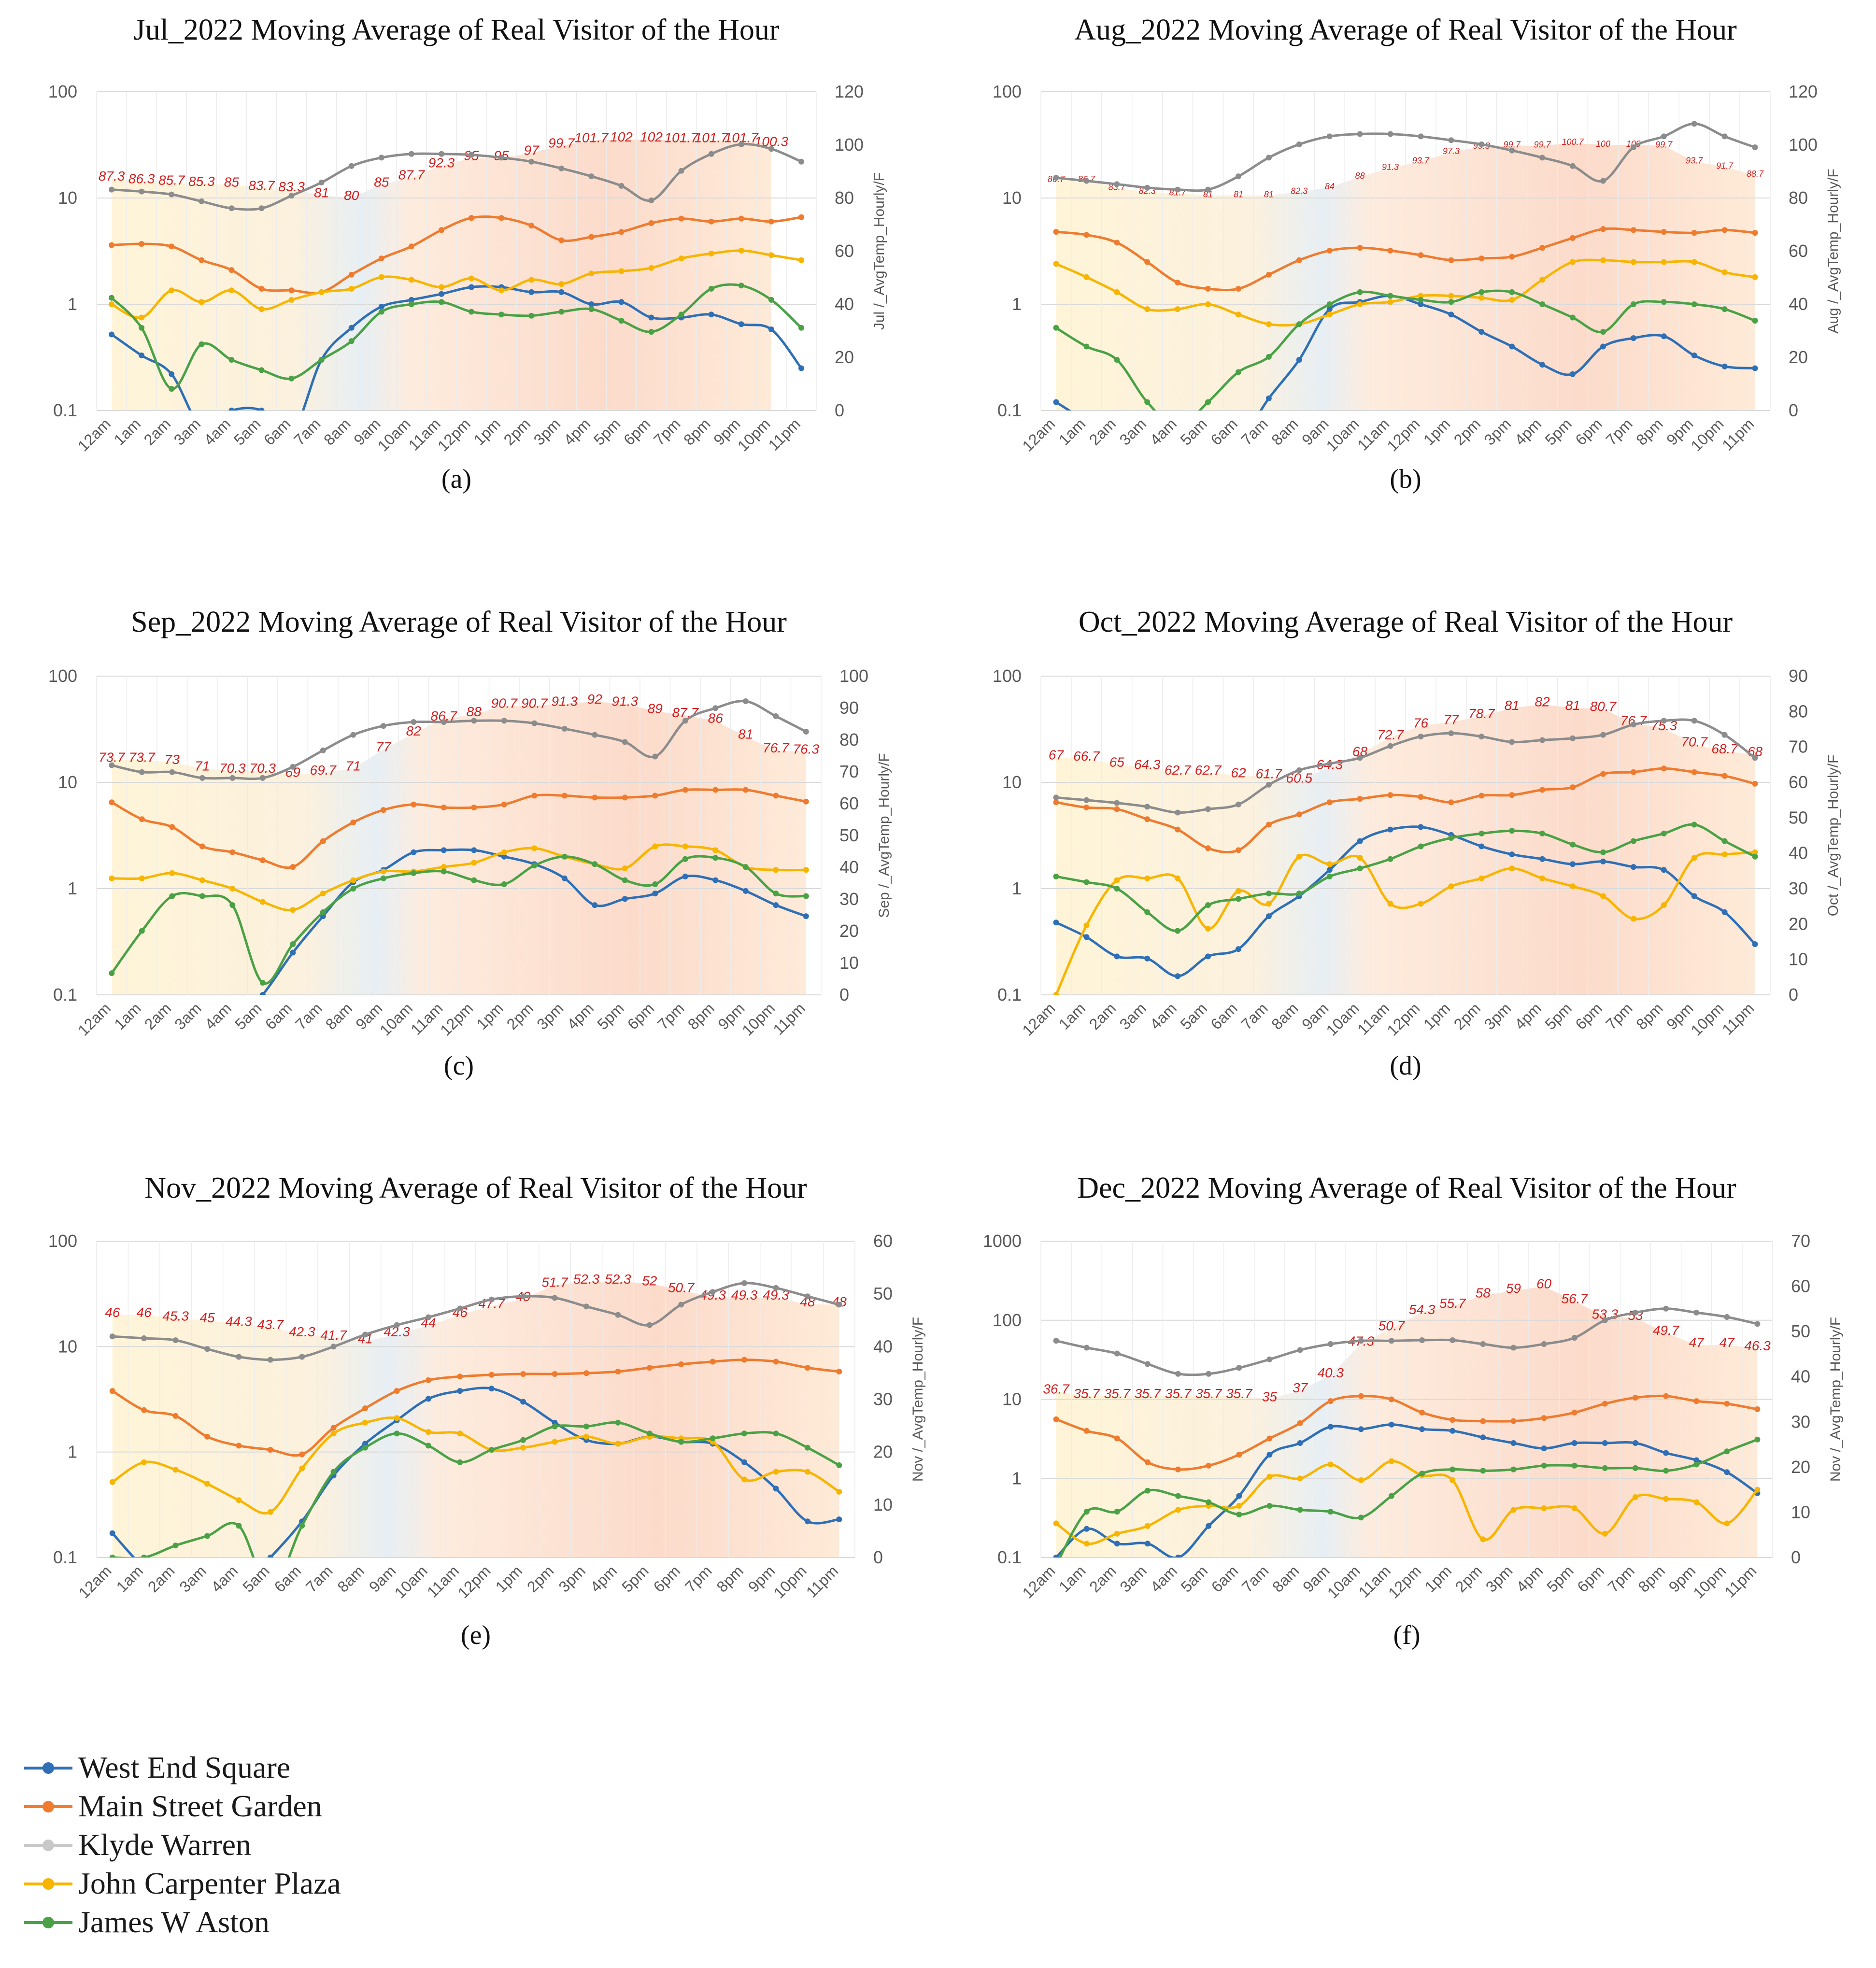 This screenshot has width=1876, height=1968. Describe the element at coordinates (1575, 1299) in the screenshot. I see `temp-data-label: 56.7` at that location.